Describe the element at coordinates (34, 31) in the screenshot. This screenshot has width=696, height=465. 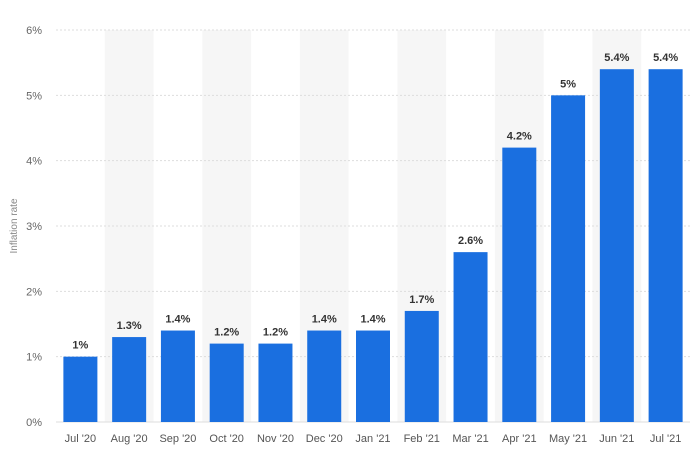
I see `y-tick-label: 6%` at that location.